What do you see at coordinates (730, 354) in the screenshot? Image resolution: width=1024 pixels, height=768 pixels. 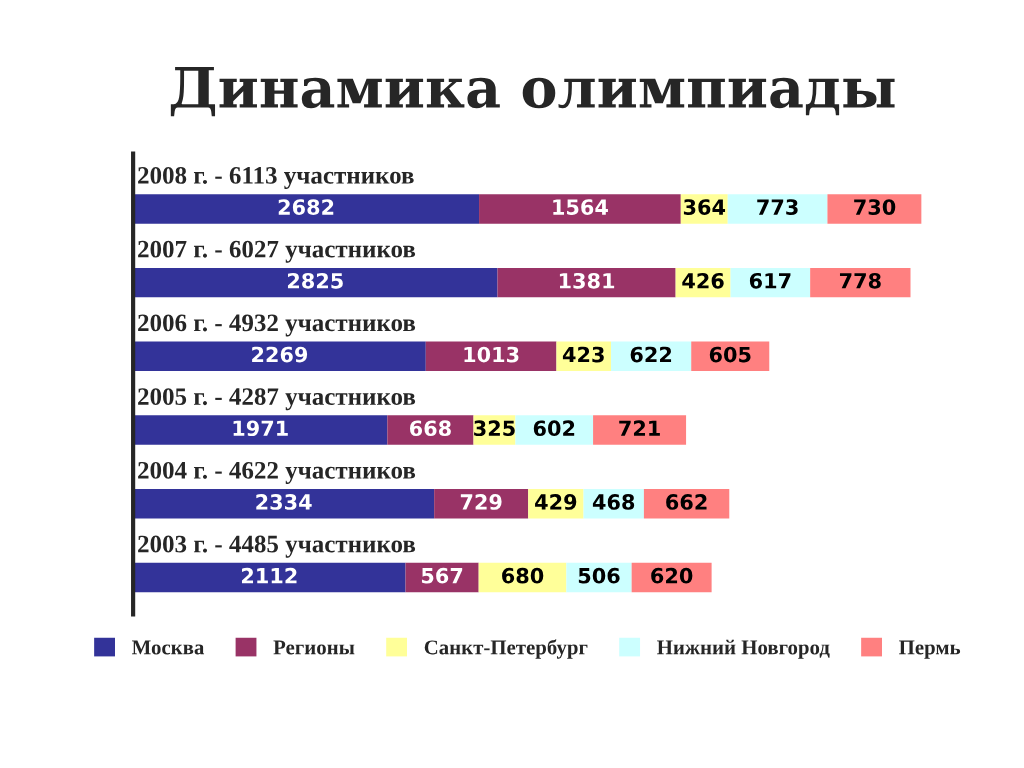 I see `data-label: 605` at bounding box center [730, 354].